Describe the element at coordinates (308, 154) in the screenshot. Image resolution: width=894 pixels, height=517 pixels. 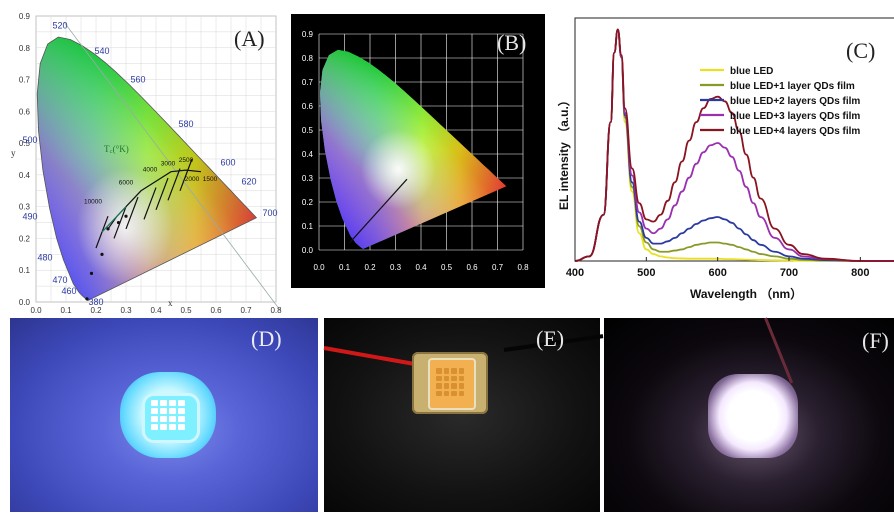
I see `y-tick-label: 0.4` at that location.